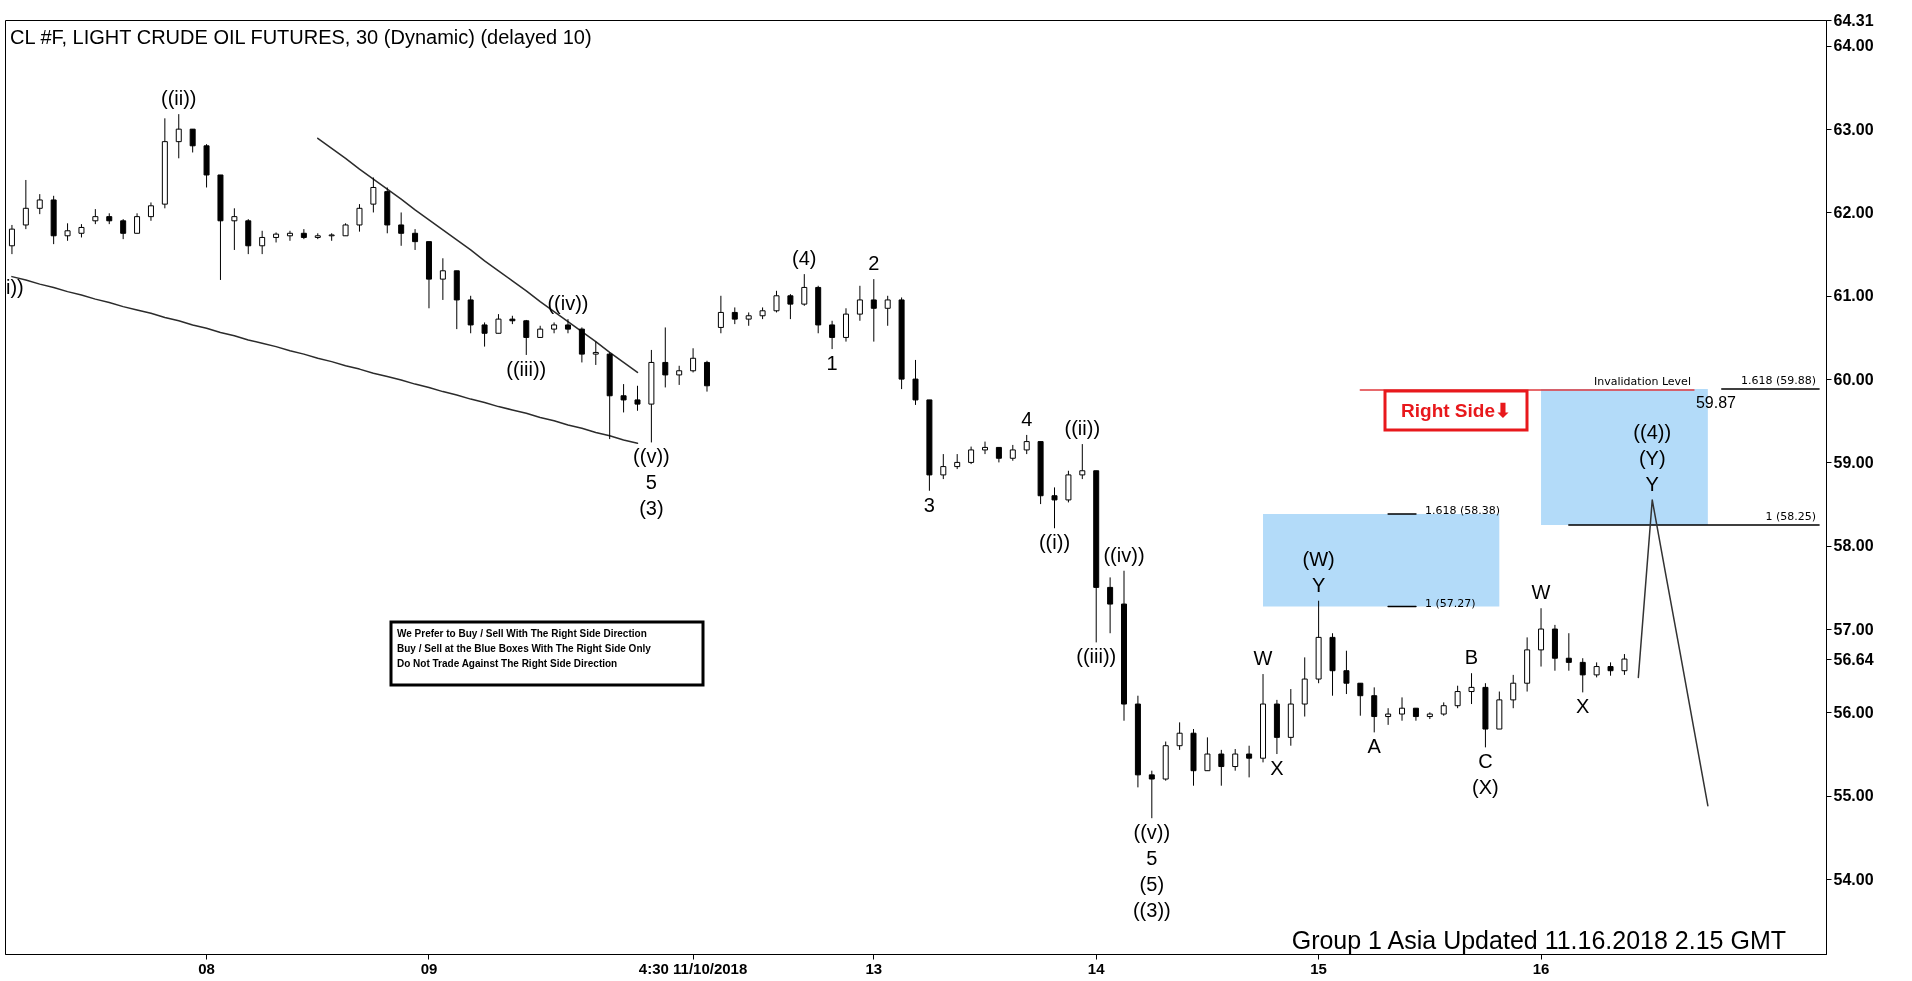  What do you see at coordinates (1096, 968) in the screenshot?
I see `x-tick-label: 14` at bounding box center [1096, 968].